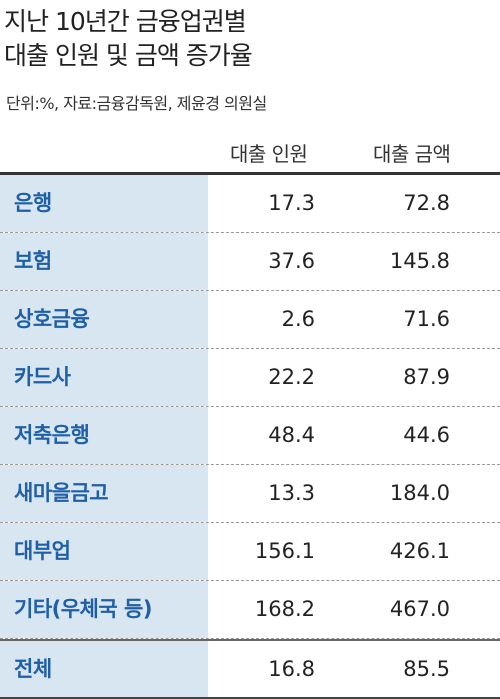  I want to click on row-label: 카드사, so click(104, 377).